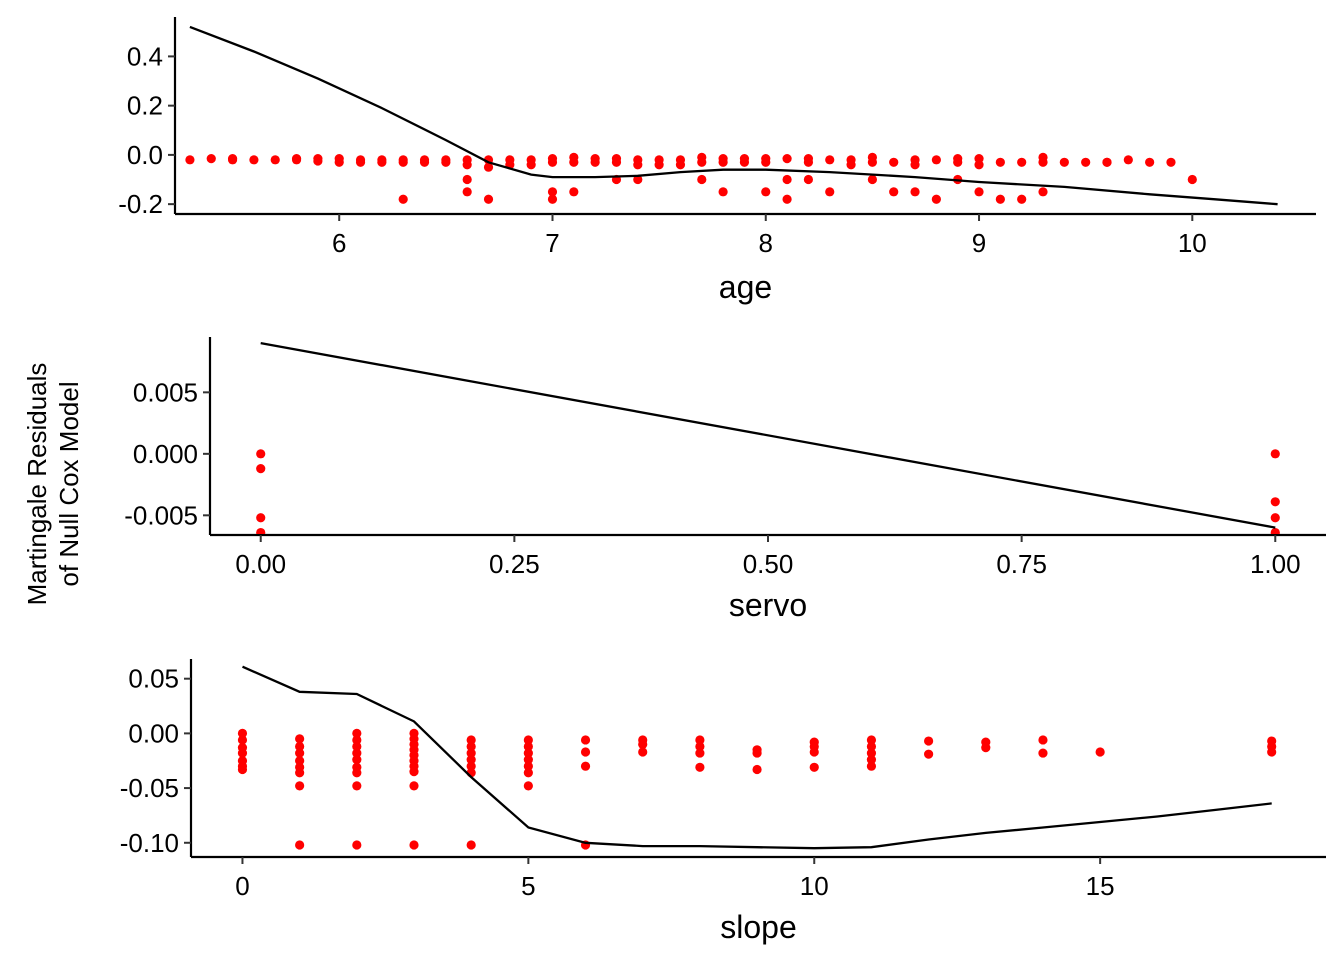 The width and height of the screenshot is (1344, 960). I want to click on x-axis-title: age, so click(745, 287).